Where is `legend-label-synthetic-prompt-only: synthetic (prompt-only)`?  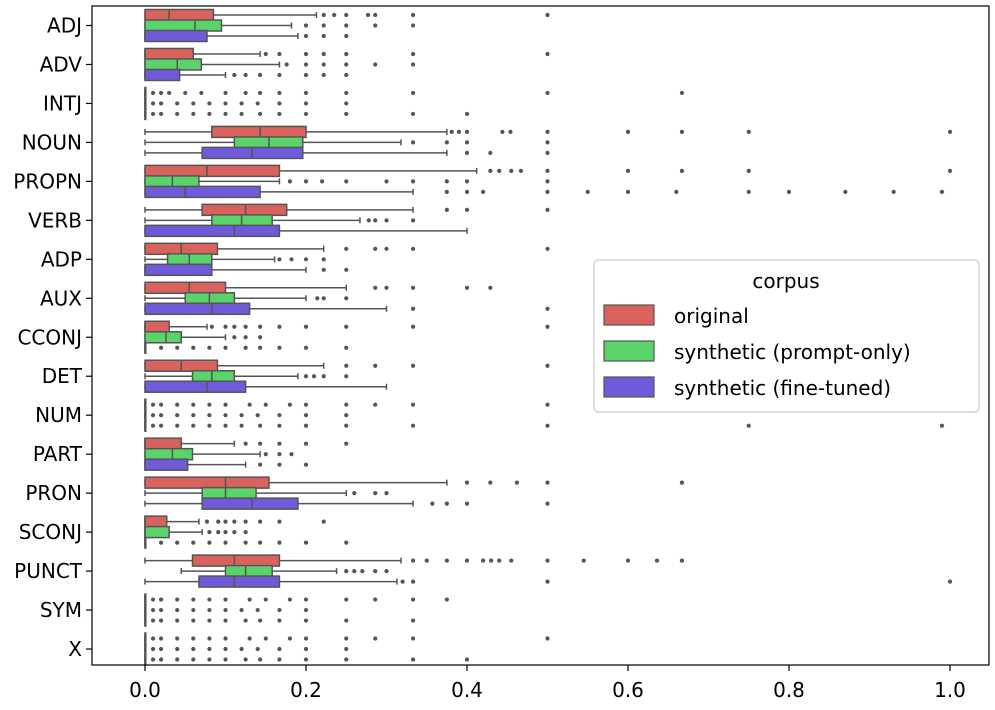 legend-label-synthetic-prompt-only: synthetic (prompt-only) is located at coordinates (792, 352).